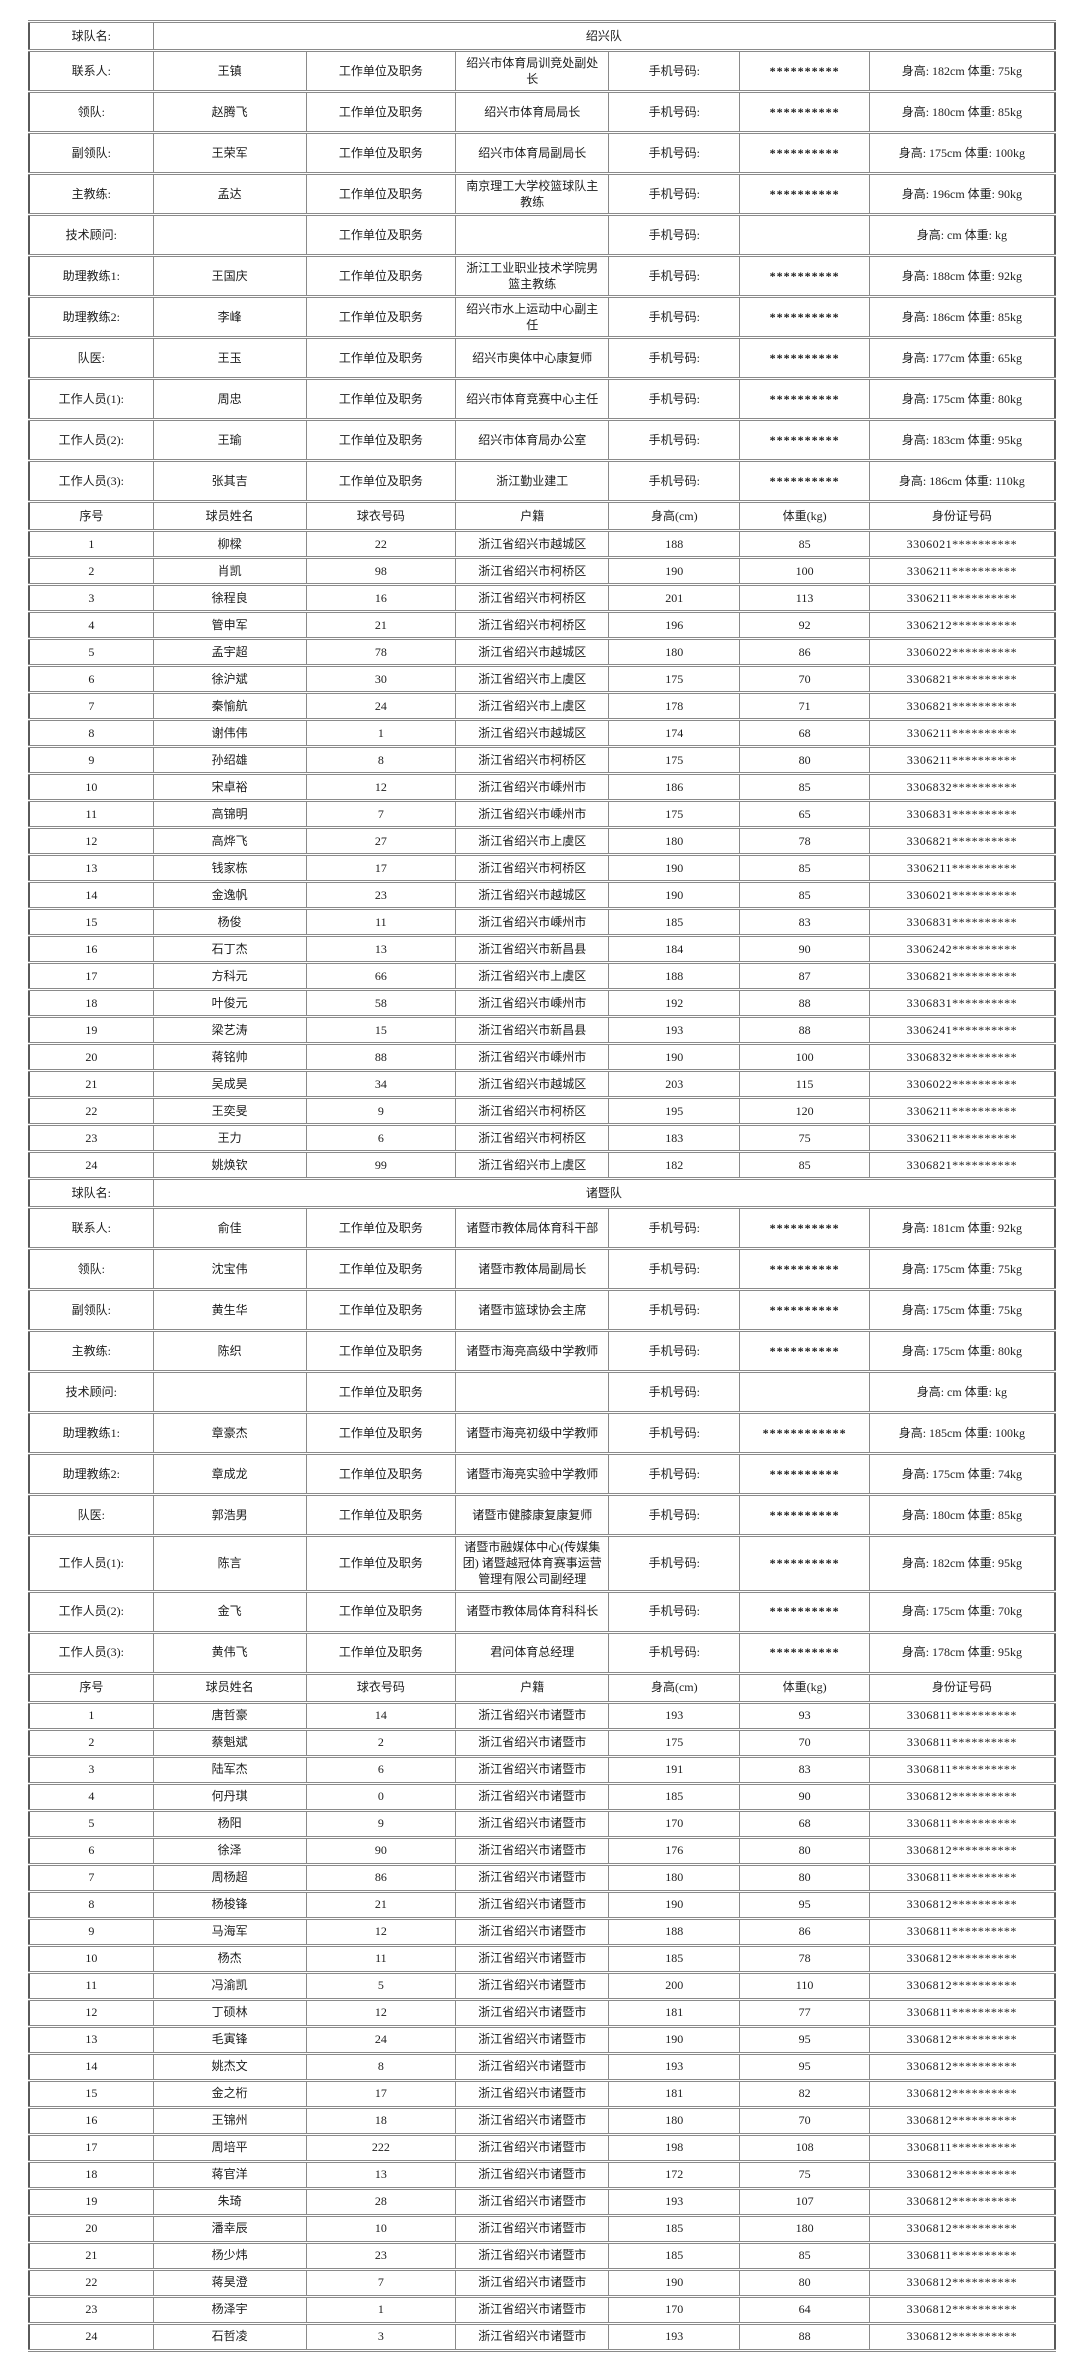  What do you see at coordinates (381, 2066) in the screenshot?
I see `player-jersey-no: 8` at bounding box center [381, 2066].